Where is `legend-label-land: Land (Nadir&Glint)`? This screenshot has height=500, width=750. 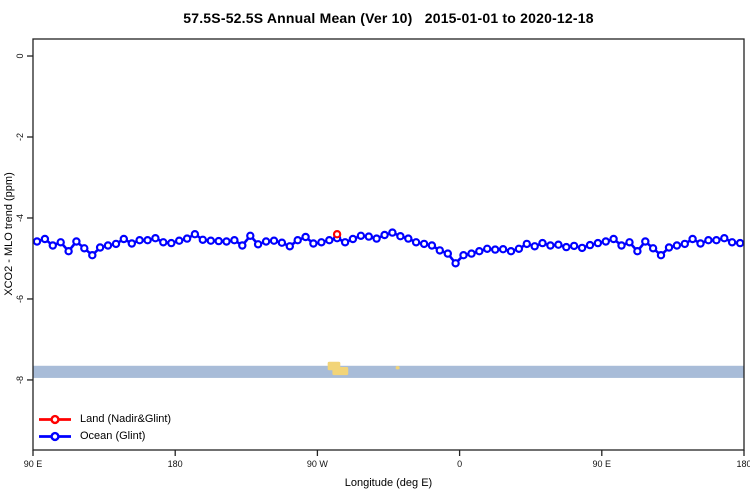 legend-label-land: Land (Nadir&Glint) is located at coordinates (126, 419).